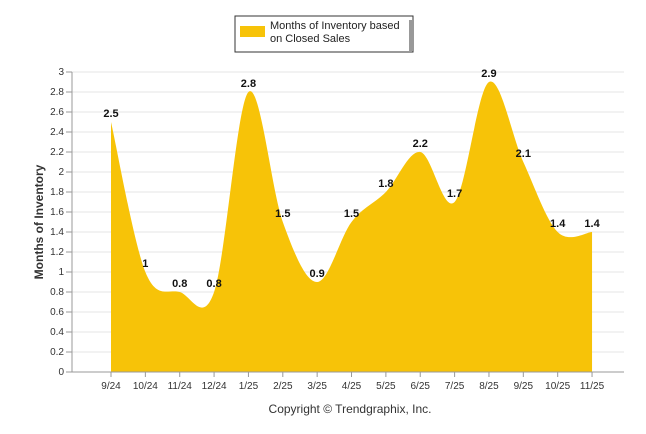  Describe the element at coordinates (111, 386) in the screenshot. I see `x-tick-label: 9/24` at that location.